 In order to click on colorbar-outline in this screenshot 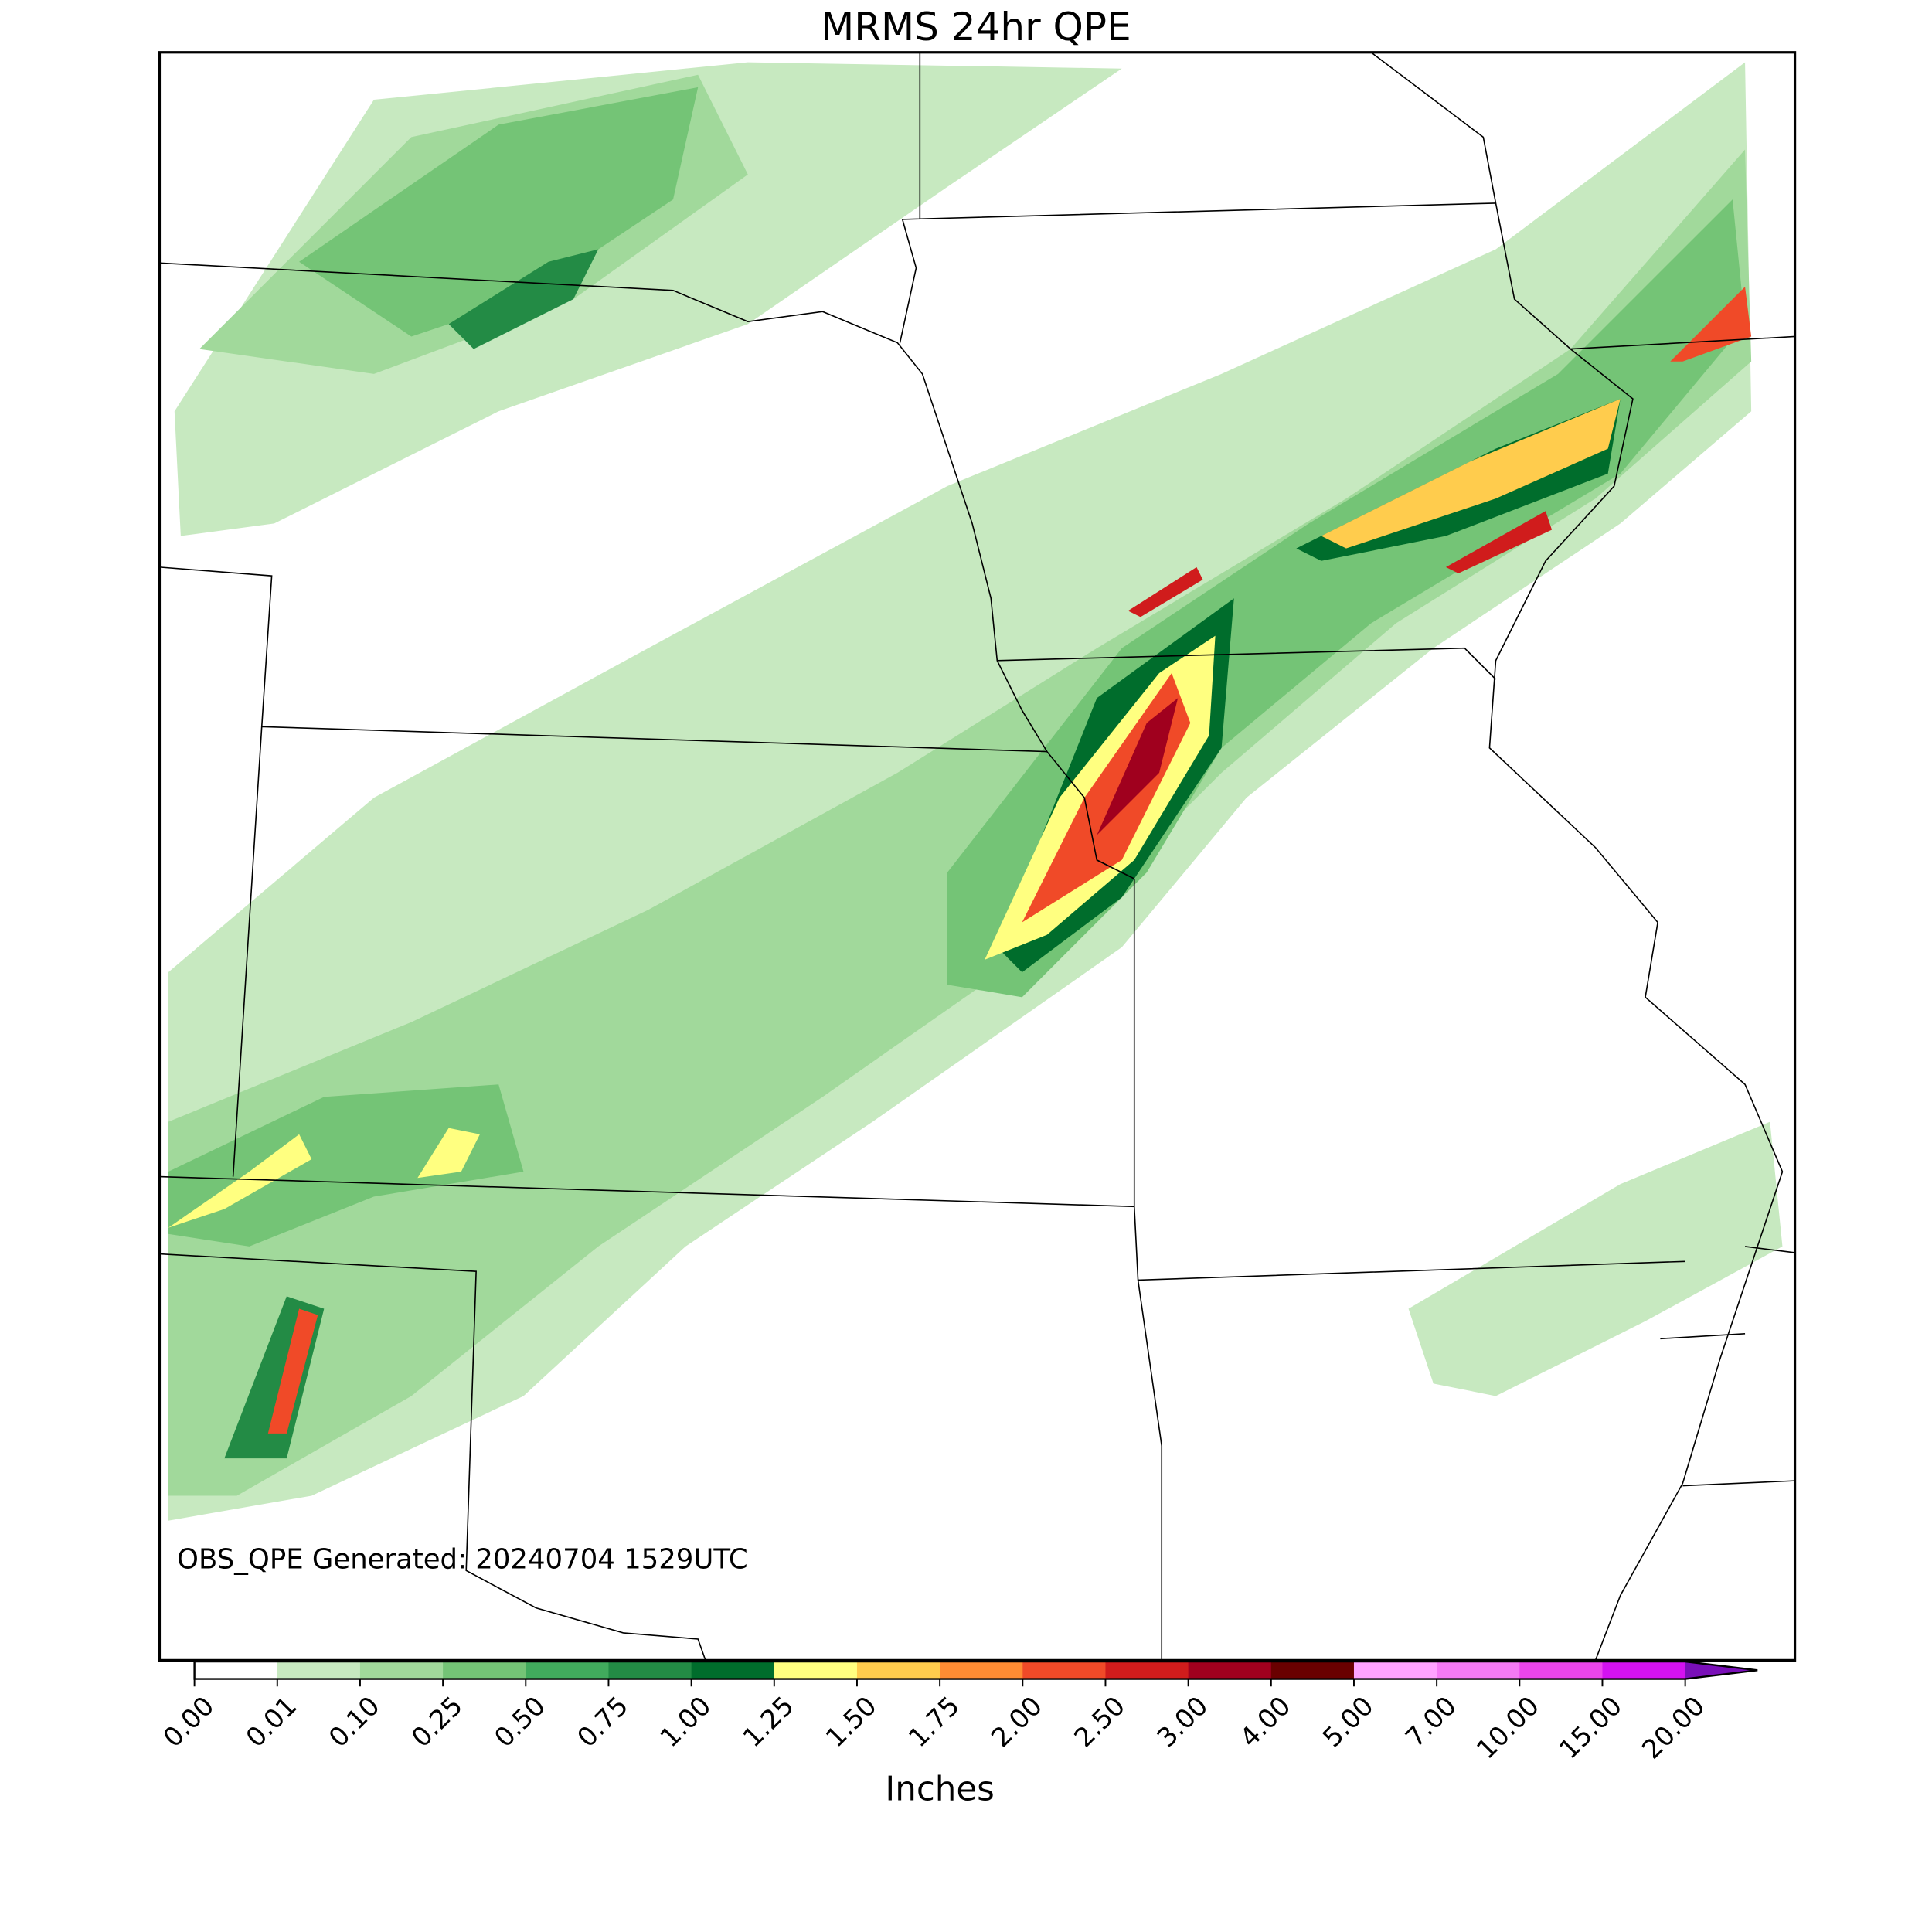, I will do `click(976, 1670)`.